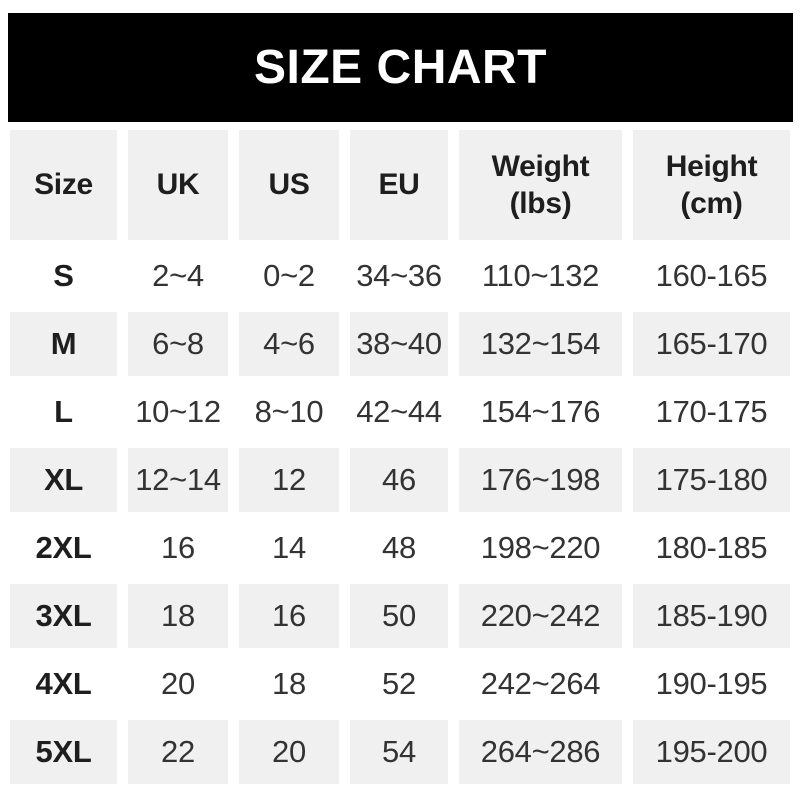 This screenshot has height=800, width=800. Describe the element at coordinates (711, 411) in the screenshot. I see `row-value-cell: 170-175` at that location.